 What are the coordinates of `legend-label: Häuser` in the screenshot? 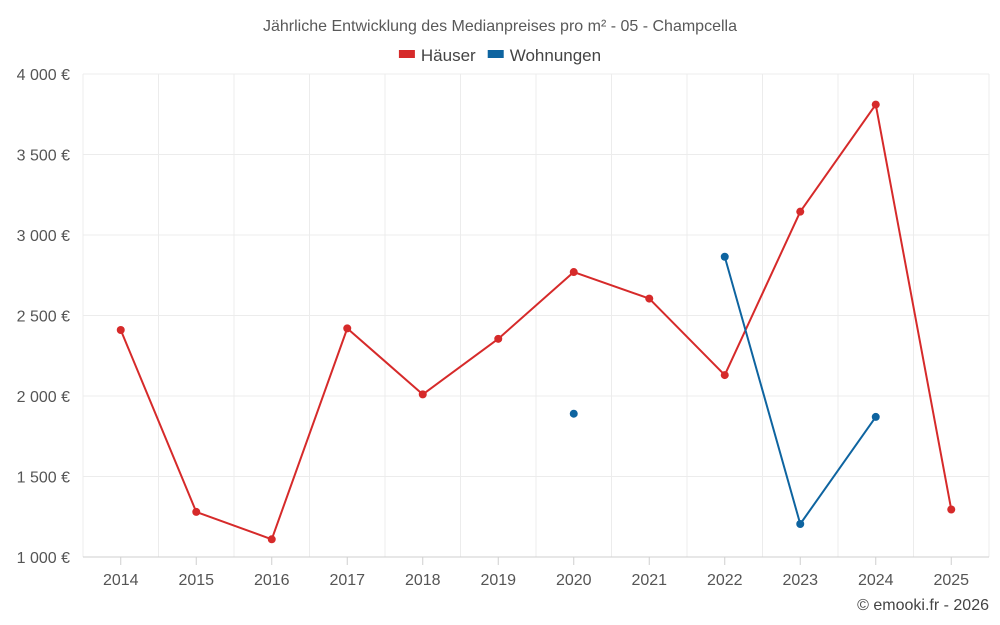 It's located at (448, 55).